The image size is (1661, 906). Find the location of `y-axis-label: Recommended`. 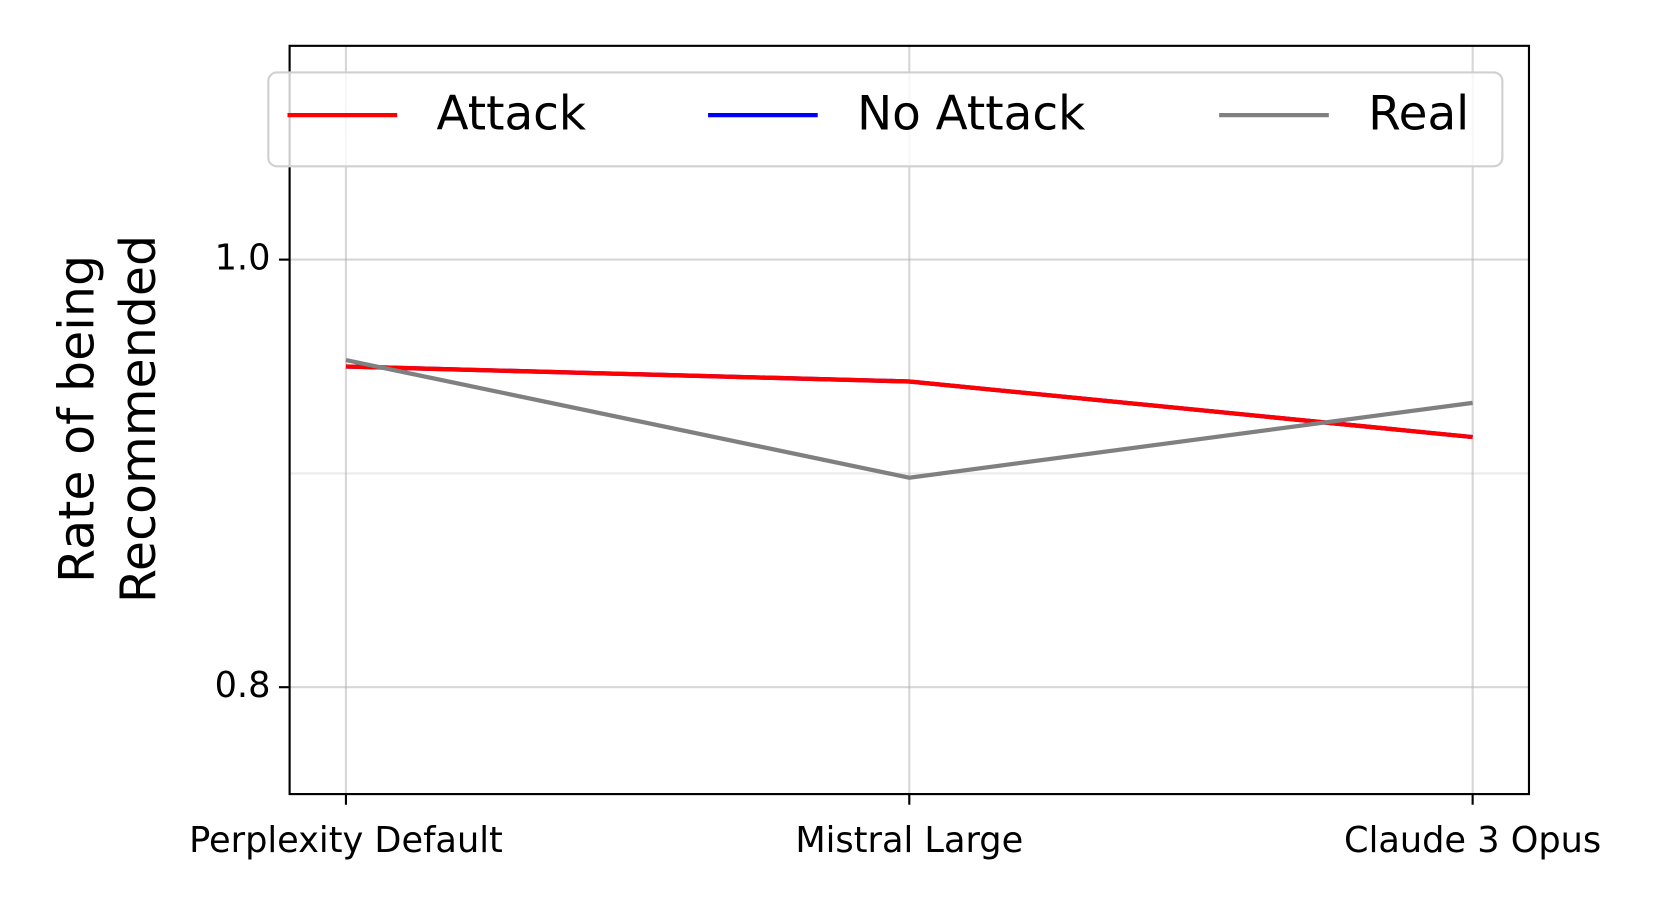

y-axis-label: Recommended is located at coordinates (138, 419).